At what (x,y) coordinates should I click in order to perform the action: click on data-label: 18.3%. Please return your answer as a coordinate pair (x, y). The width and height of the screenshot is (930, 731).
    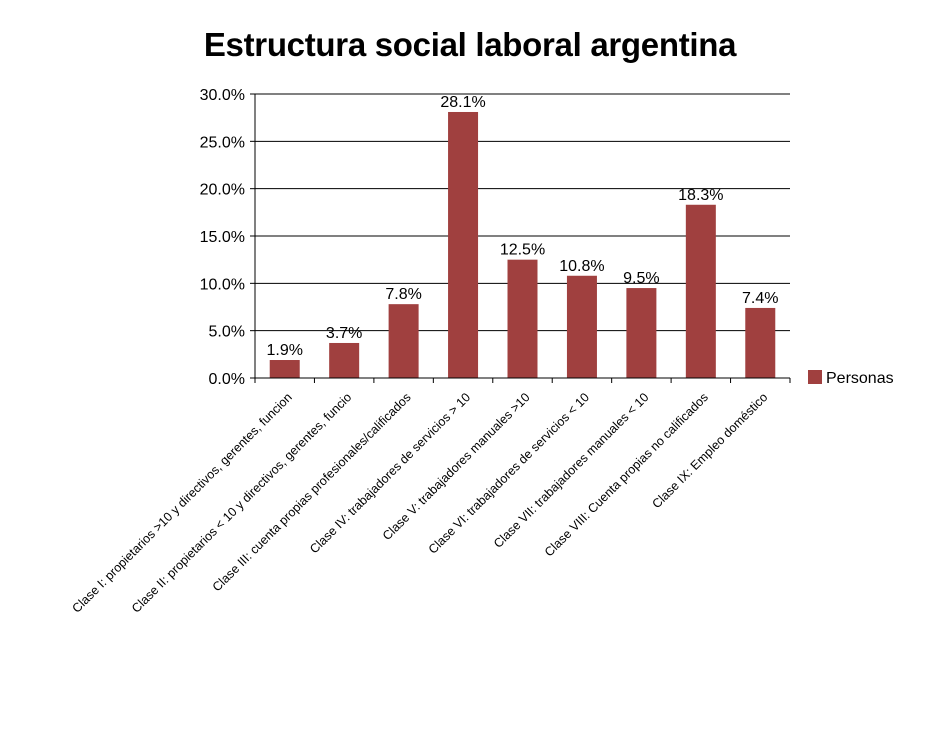
    Looking at the image, I should click on (700, 195).